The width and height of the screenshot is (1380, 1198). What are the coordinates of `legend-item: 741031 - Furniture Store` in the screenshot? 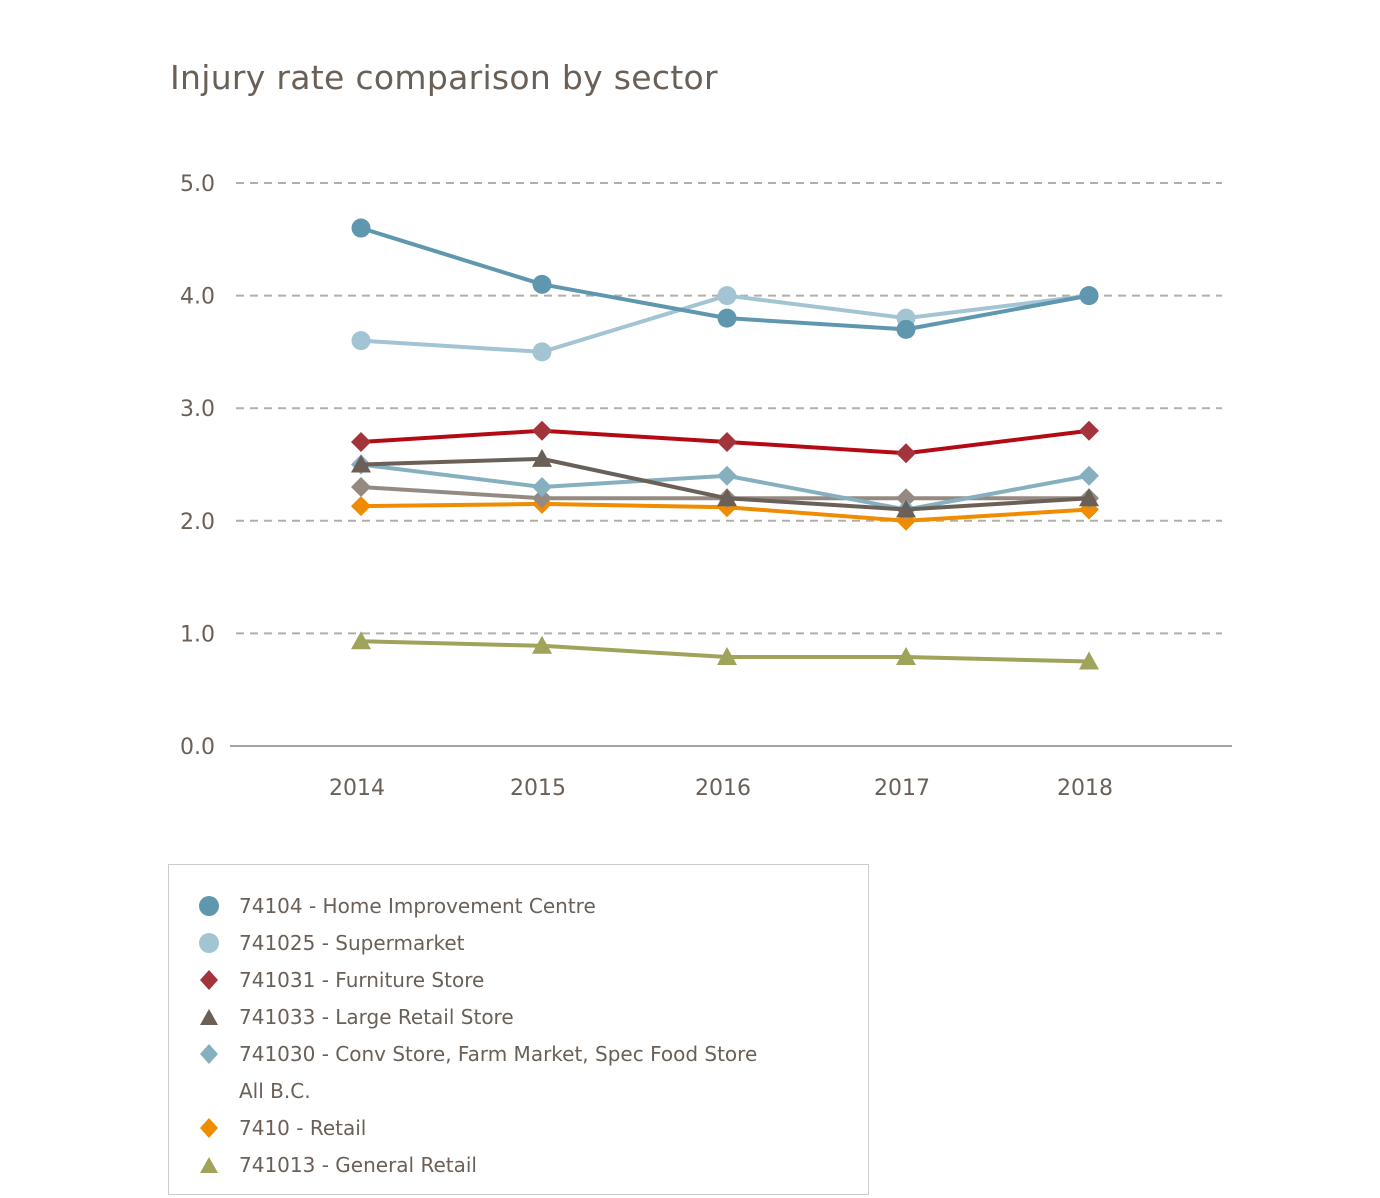 It's located at (340, 980).